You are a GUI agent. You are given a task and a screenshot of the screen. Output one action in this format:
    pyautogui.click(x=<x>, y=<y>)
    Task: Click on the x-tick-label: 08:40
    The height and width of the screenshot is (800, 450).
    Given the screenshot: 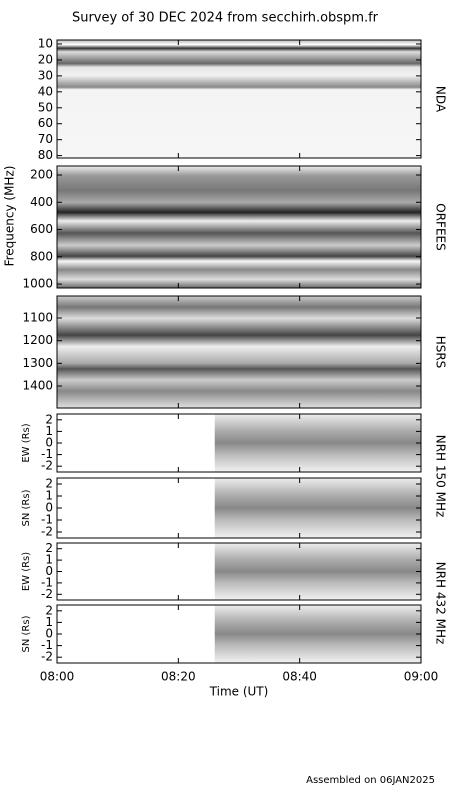 What is the action you would take?
    pyautogui.click(x=299, y=677)
    